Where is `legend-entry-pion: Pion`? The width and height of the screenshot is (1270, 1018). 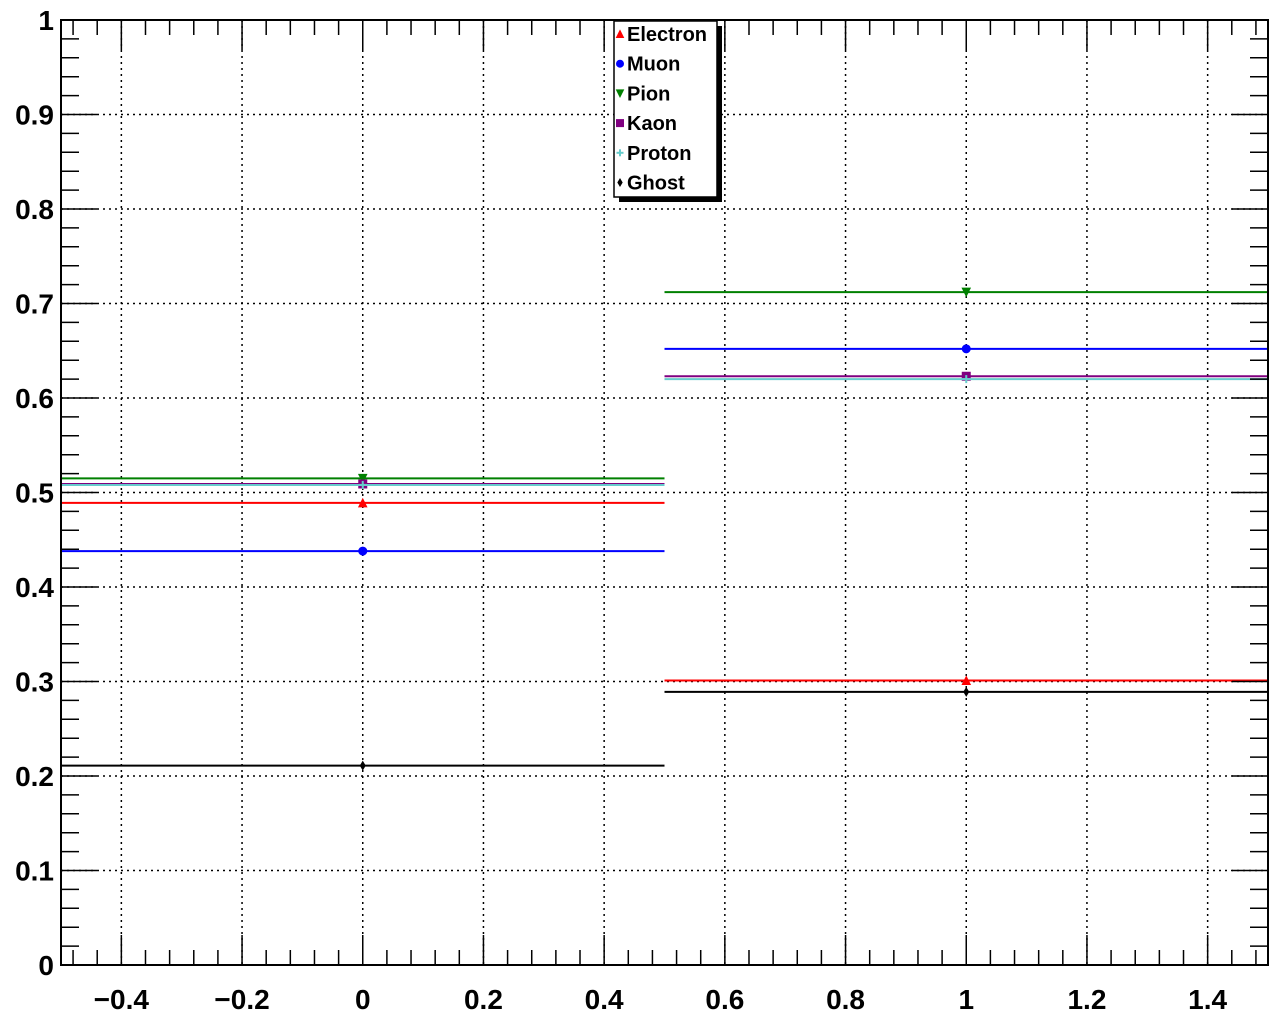
legend-entry-pion: Pion is located at coordinates (642, 94).